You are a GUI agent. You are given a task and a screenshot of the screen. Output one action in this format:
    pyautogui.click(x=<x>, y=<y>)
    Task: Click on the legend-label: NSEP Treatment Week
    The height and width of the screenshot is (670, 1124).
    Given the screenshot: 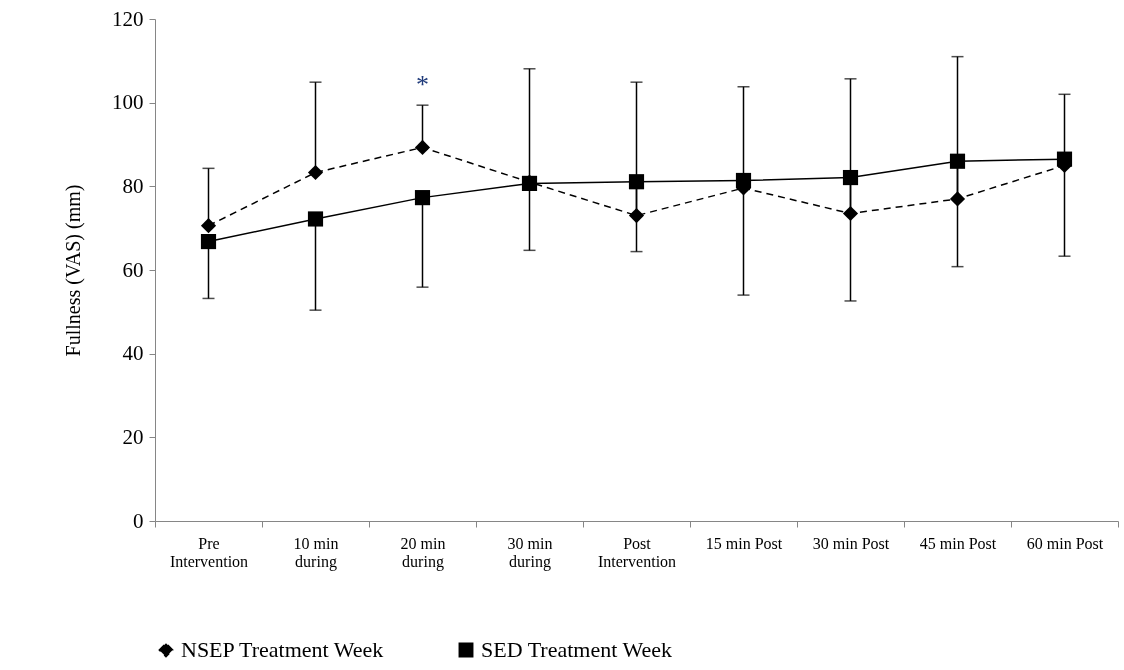 What is the action you would take?
    pyautogui.click(x=282, y=649)
    